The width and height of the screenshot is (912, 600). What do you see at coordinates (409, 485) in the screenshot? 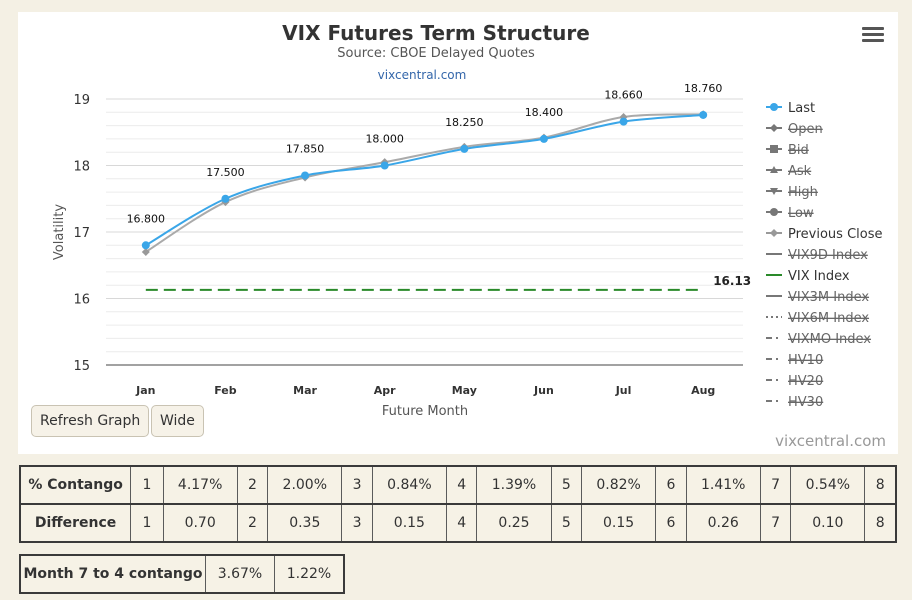
I see `value-cell: 0.84%` at bounding box center [409, 485].